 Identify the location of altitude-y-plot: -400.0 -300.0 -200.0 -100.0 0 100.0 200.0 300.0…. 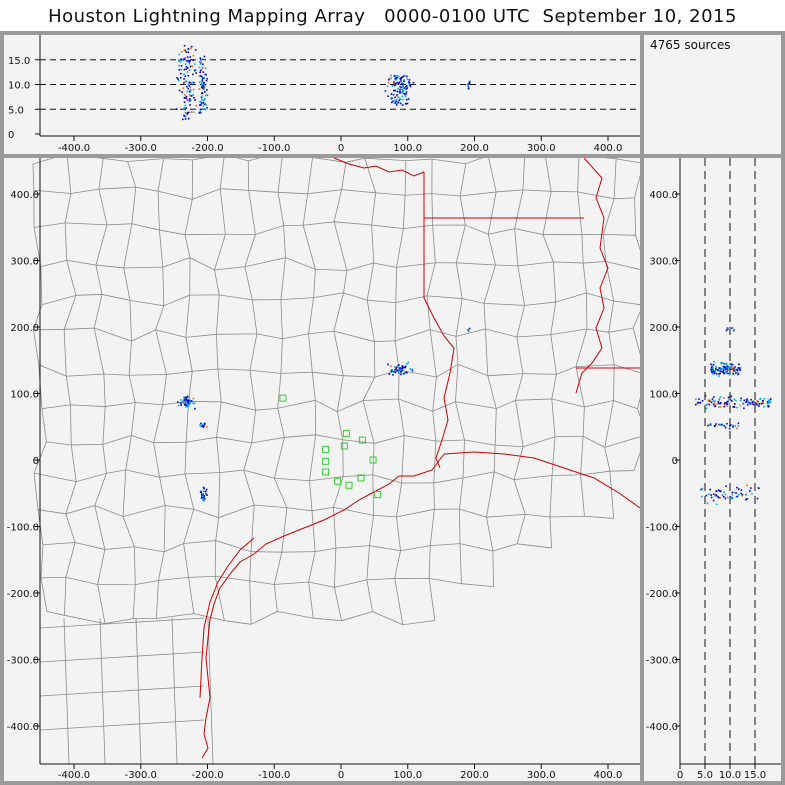
(713, 469).